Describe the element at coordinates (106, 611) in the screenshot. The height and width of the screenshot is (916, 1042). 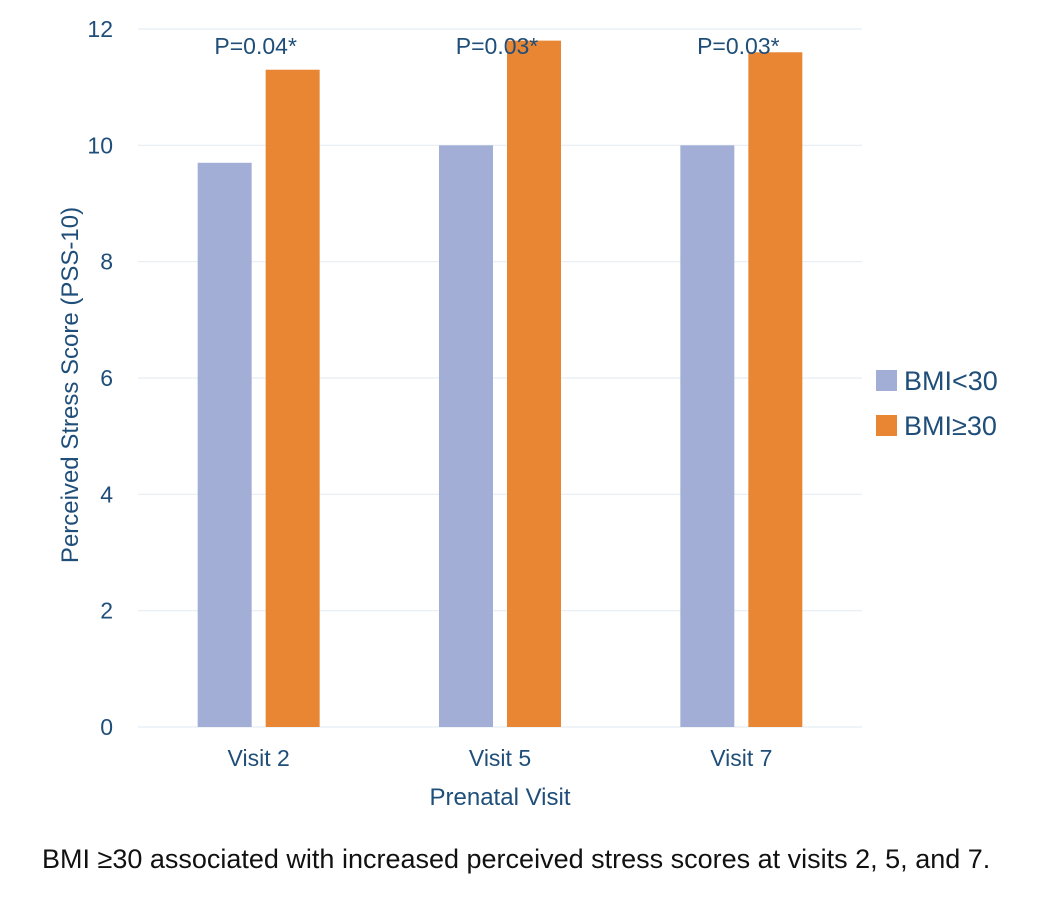
I see `y-tick-label: 2` at that location.